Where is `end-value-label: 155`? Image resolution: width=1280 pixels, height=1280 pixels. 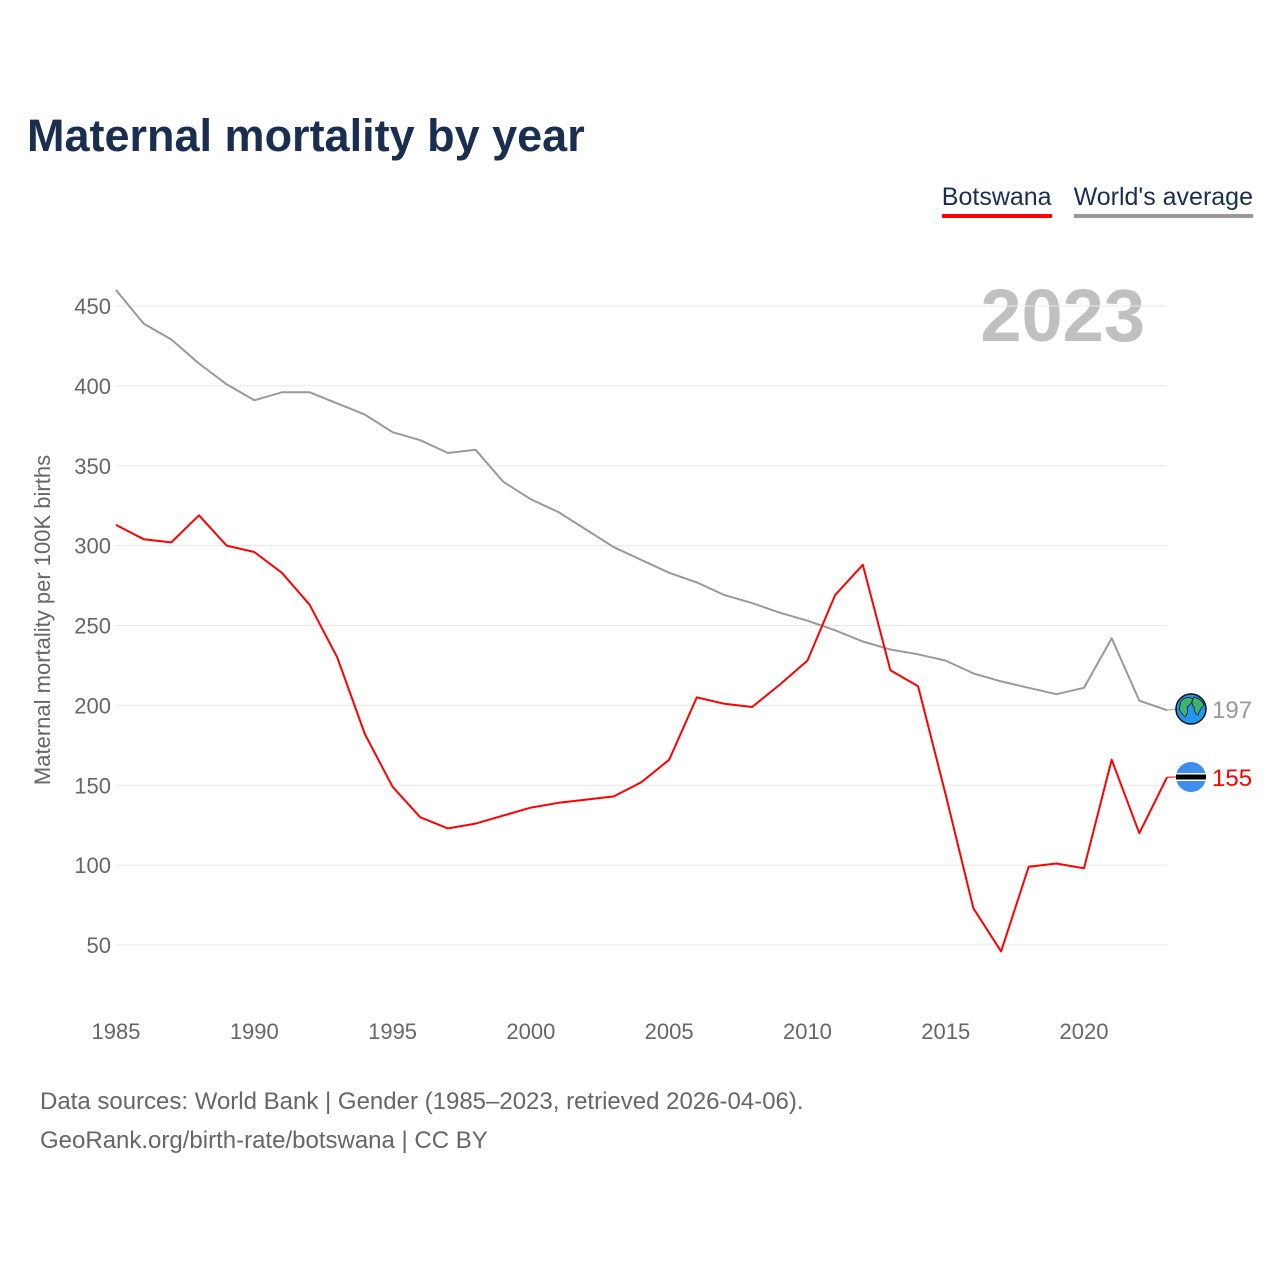 end-value-label: 155 is located at coordinates (1232, 778).